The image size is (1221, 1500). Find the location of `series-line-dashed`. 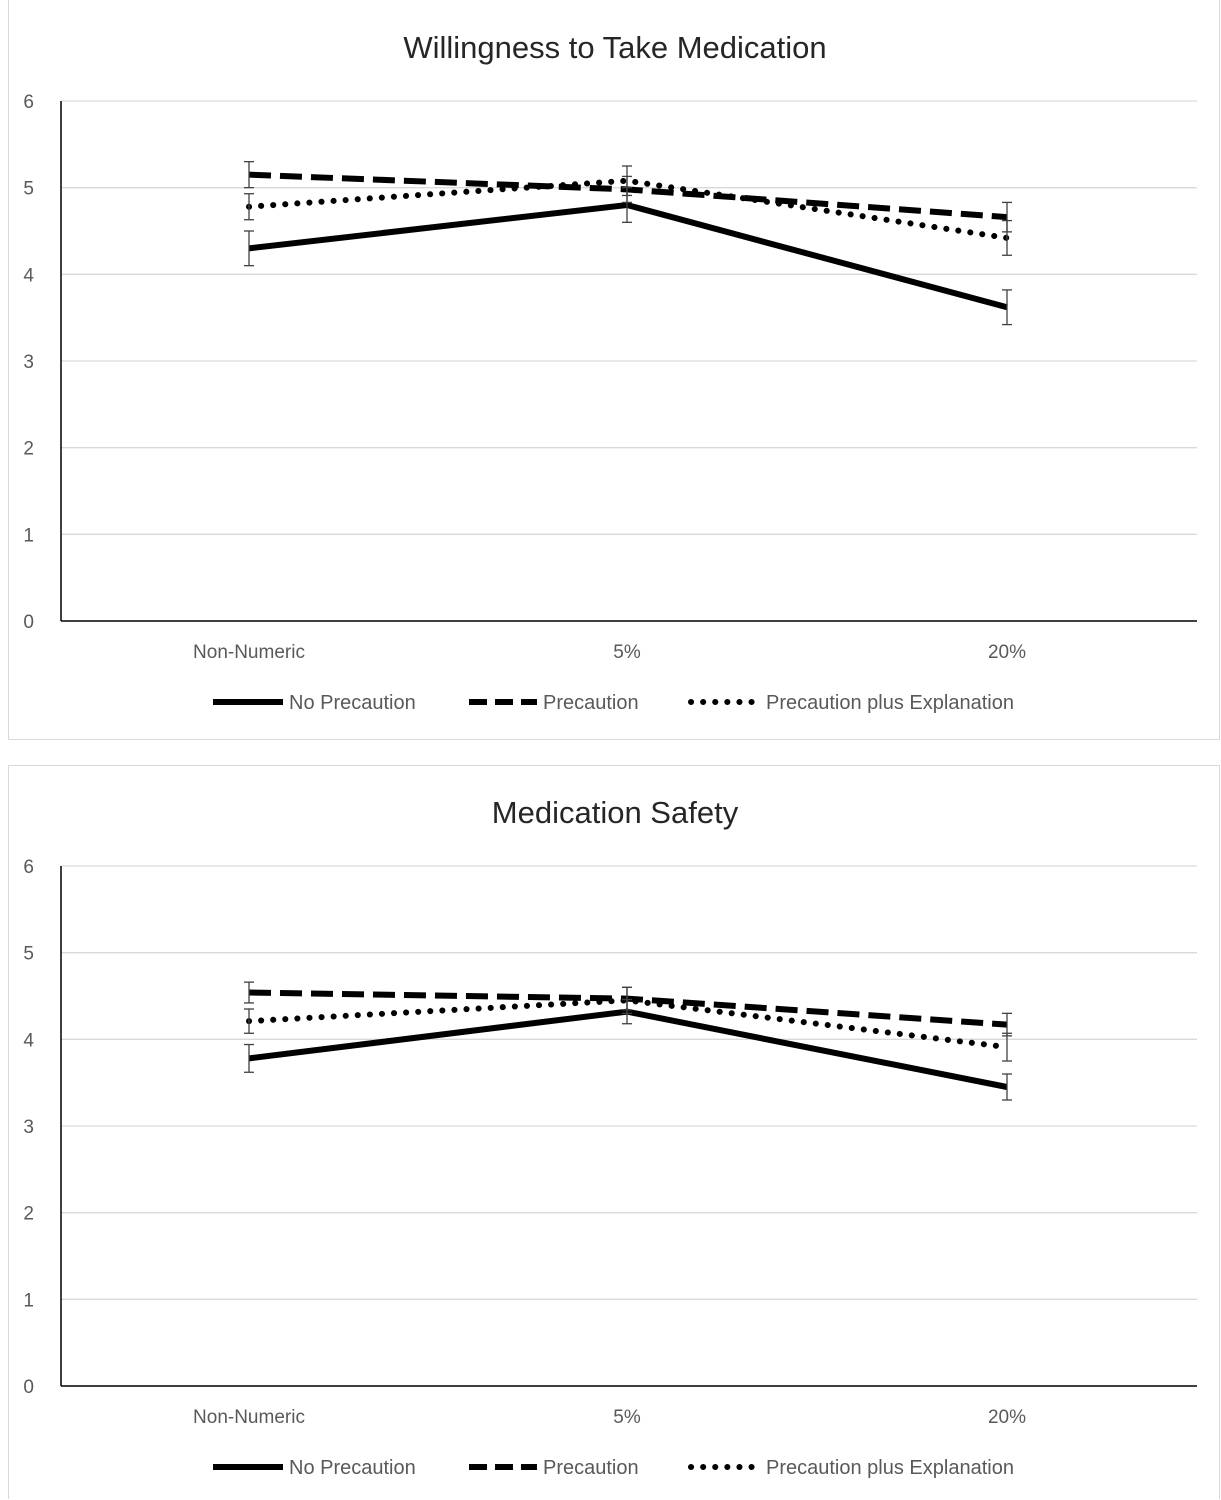

series-line-dashed is located at coordinates (628, 1008).